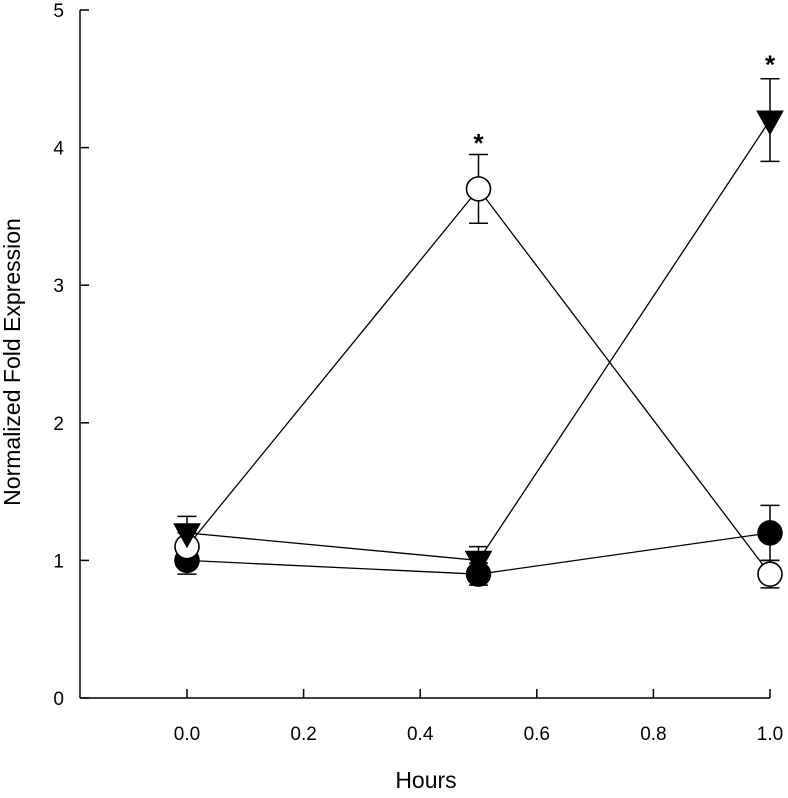  I want to click on x-tick-label: 0.4, so click(420, 734).